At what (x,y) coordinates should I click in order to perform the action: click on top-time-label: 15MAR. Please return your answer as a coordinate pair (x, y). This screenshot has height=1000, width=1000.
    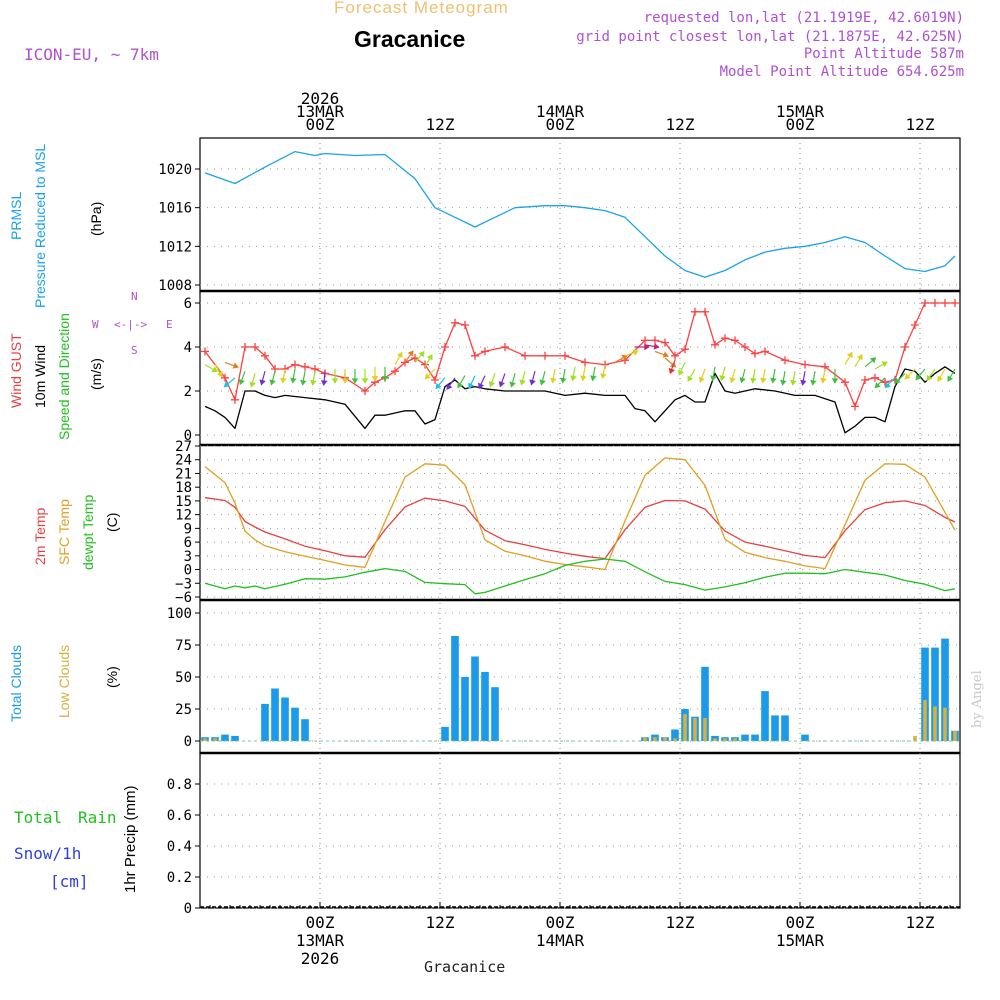
    Looking at the image, I should click on (800, 111).